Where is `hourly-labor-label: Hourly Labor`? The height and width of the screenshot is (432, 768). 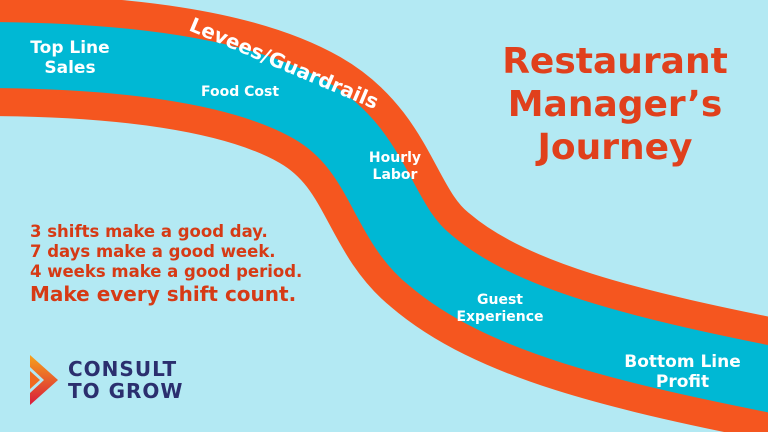
hourly-labor-label: Hourly Labor is located at coordinates (395, 167).